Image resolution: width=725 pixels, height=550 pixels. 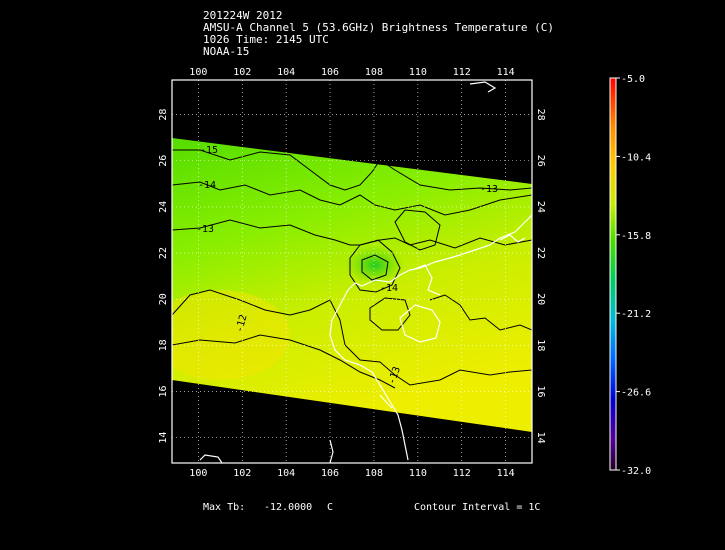 I want to click on lat-tick-label-right: 26, so click(x=540, y=161).